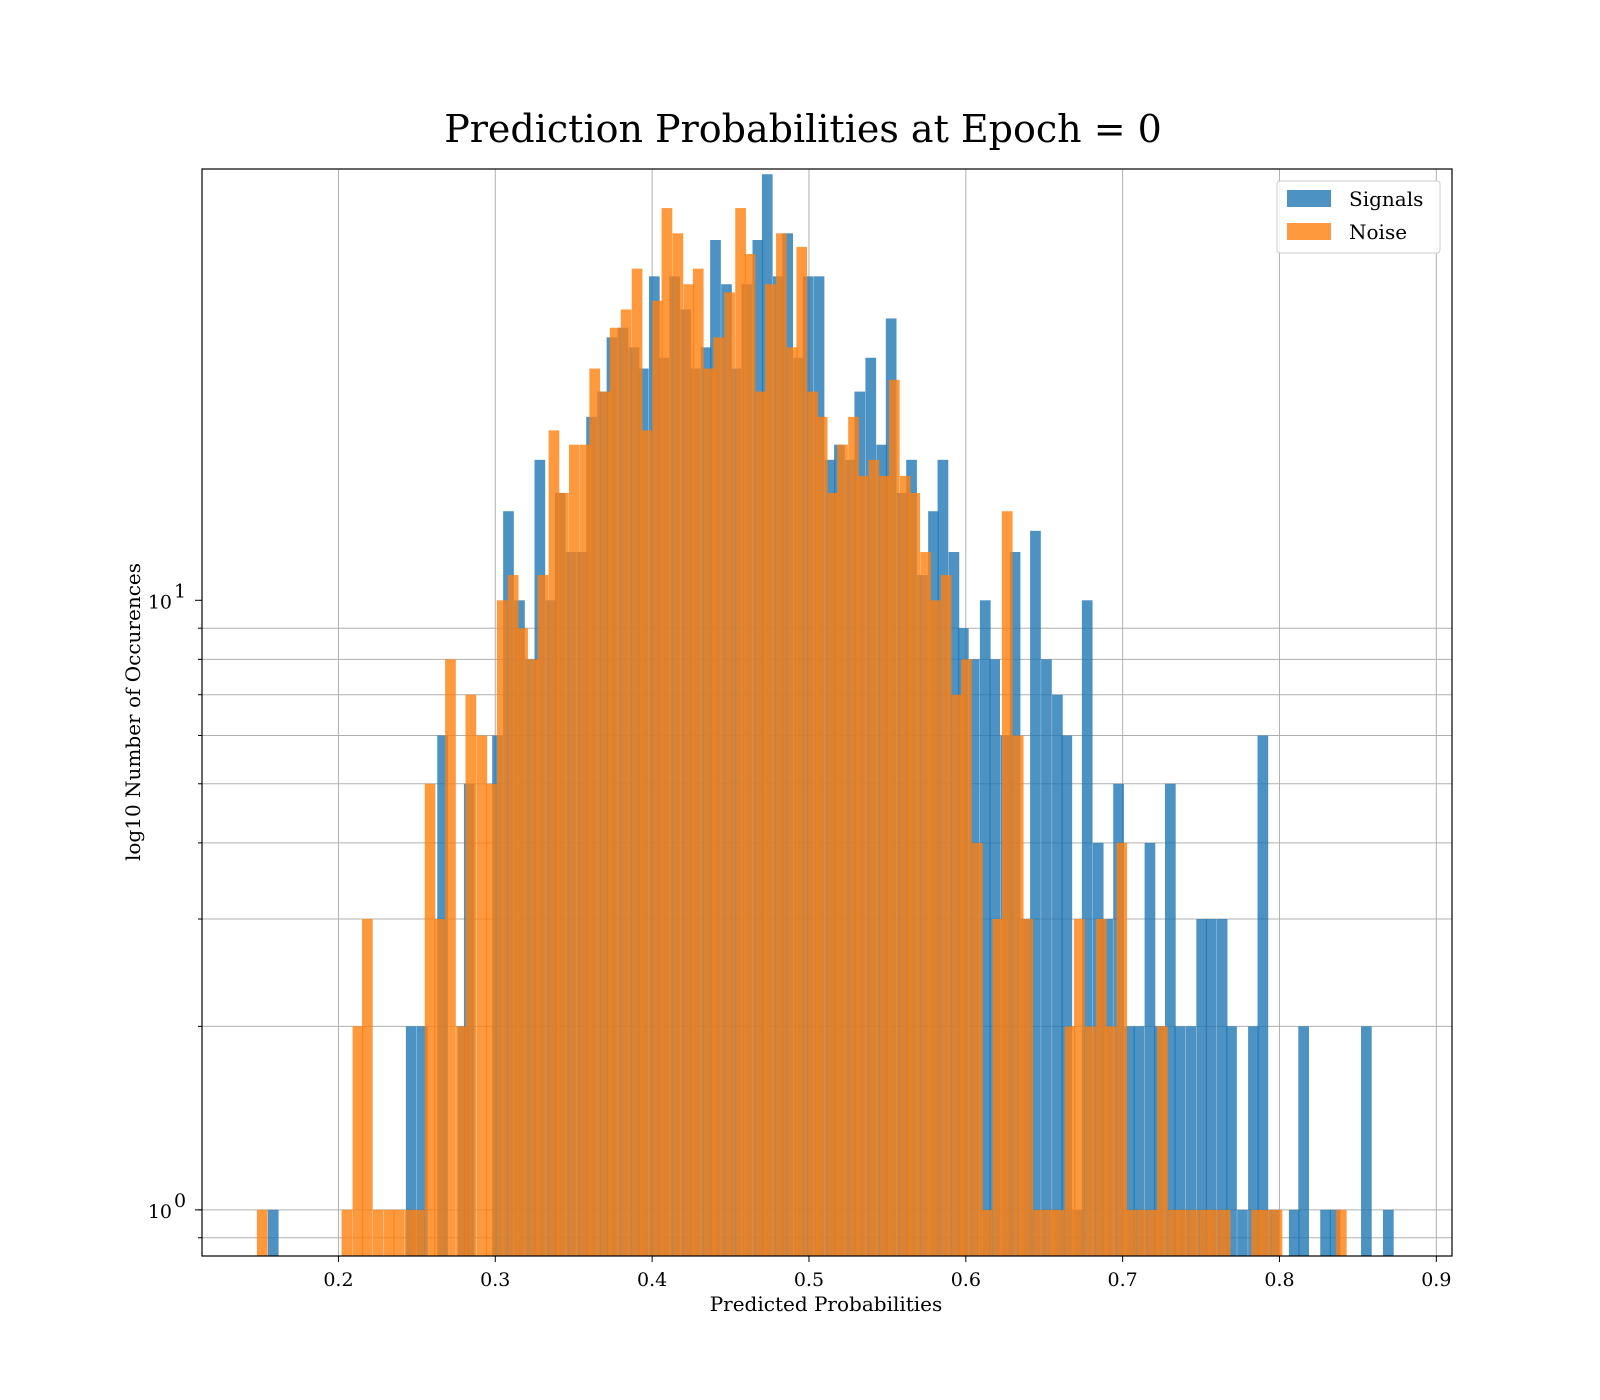 The height and width of the screenshot is (1400, 1600). Describe the element at coordinates (809, 1280) in the screenshot. I see `x-tick-label: 0.5` at that location.